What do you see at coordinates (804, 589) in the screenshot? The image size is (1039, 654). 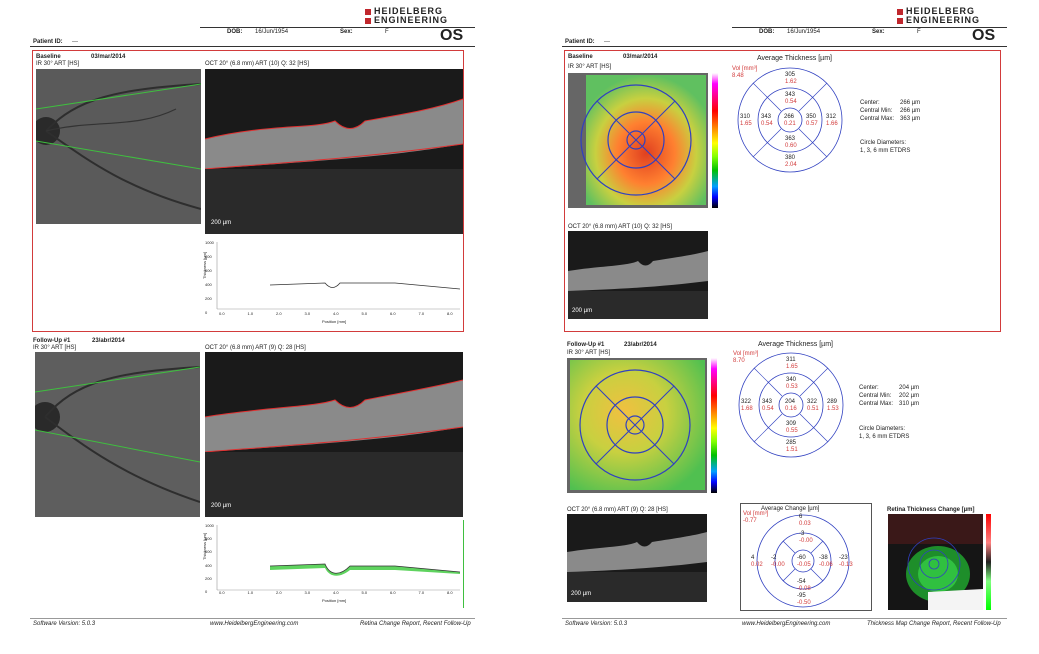 I see `inner-inferior-volume: -0.08` at bounding box center [804, 589].